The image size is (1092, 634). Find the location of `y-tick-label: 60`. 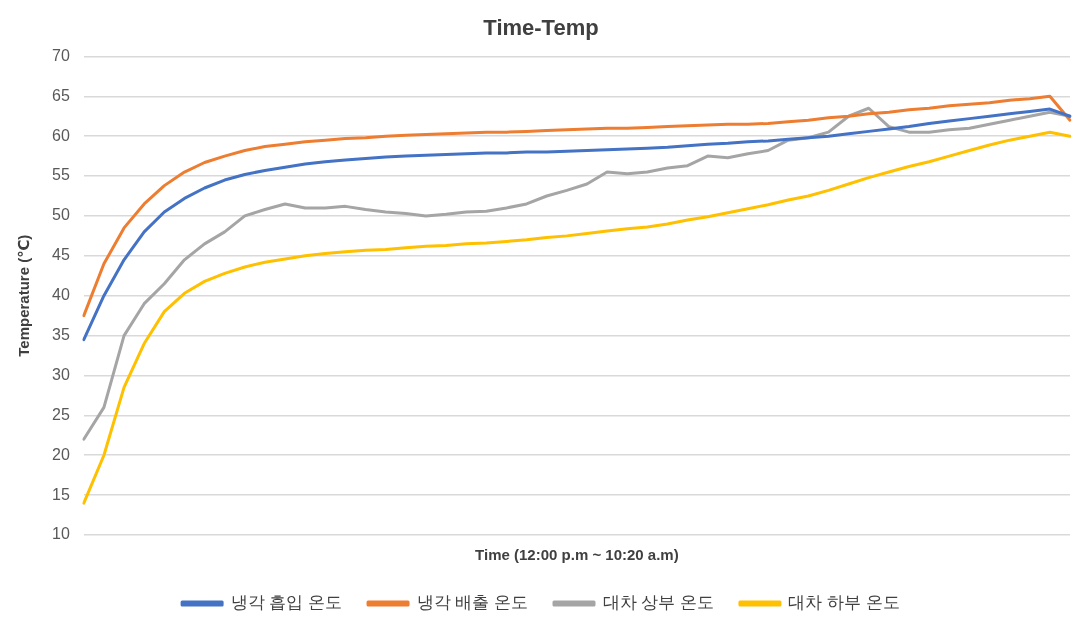

y-tick-label: 60 is located at coordinates (61, 135).